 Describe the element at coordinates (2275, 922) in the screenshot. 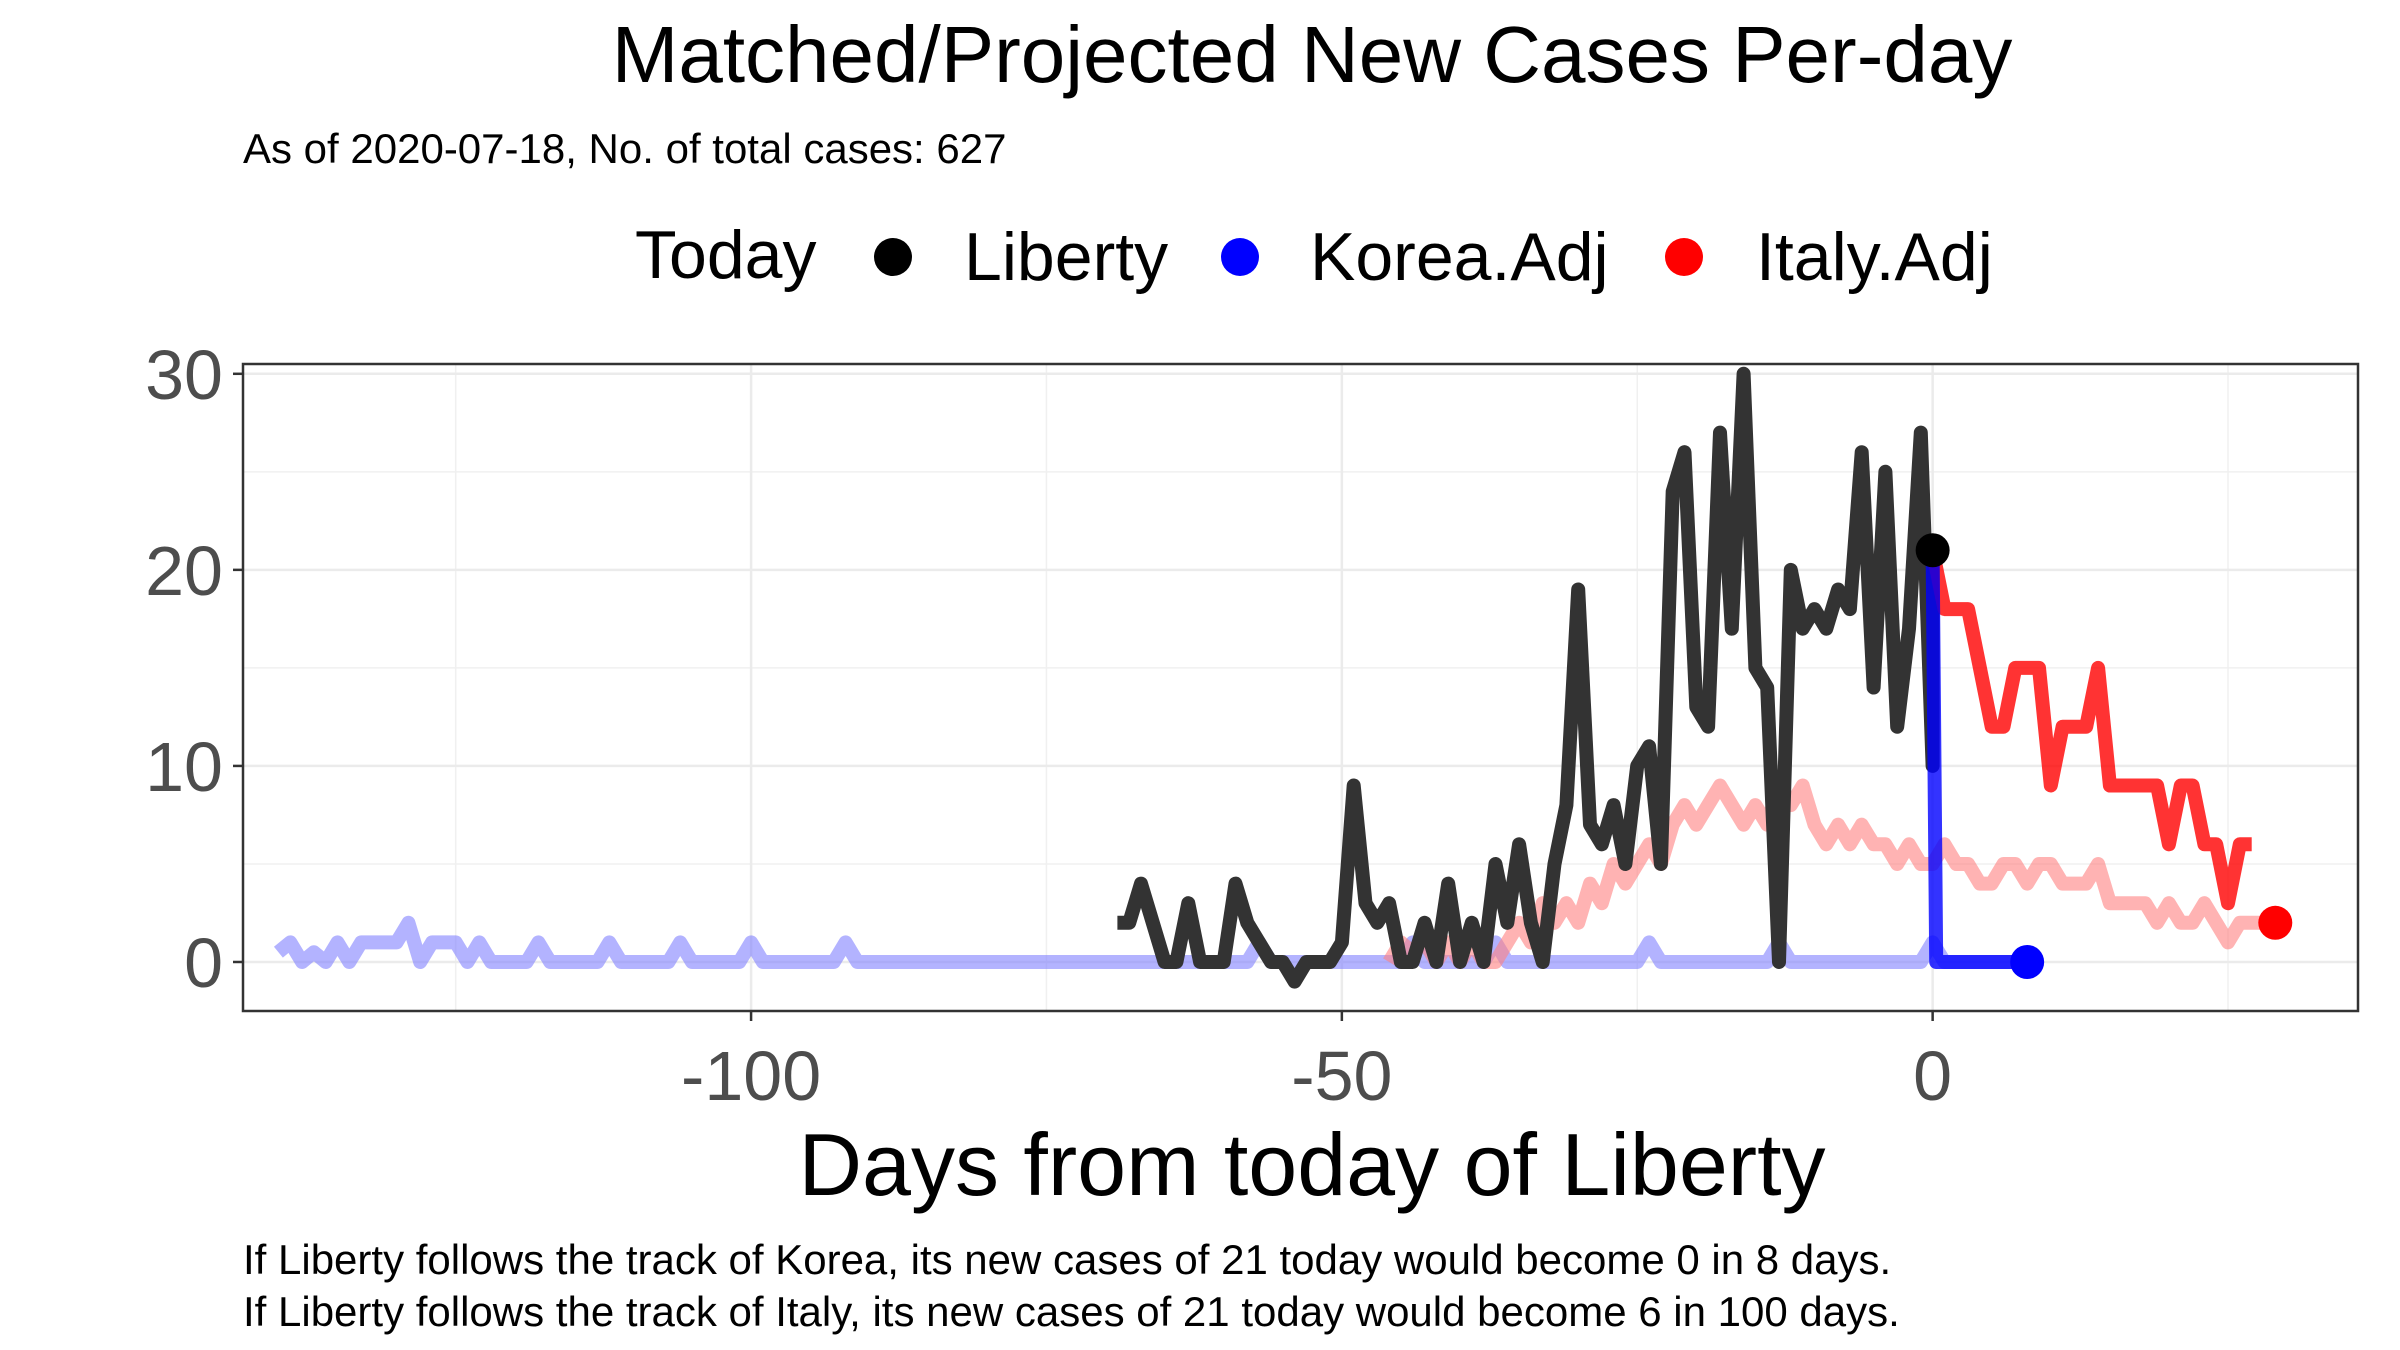

I see `today-marker-italy-adj` at that location.